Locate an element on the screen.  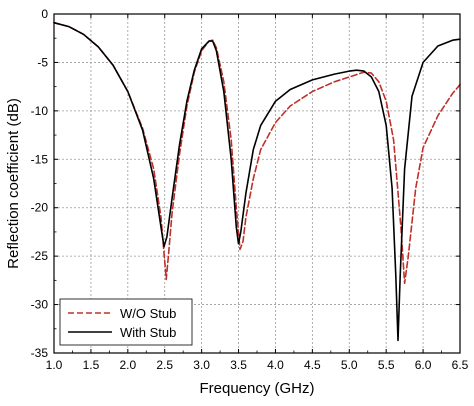
x-tick-label: 5.0 is located at coordinates (349, 365).